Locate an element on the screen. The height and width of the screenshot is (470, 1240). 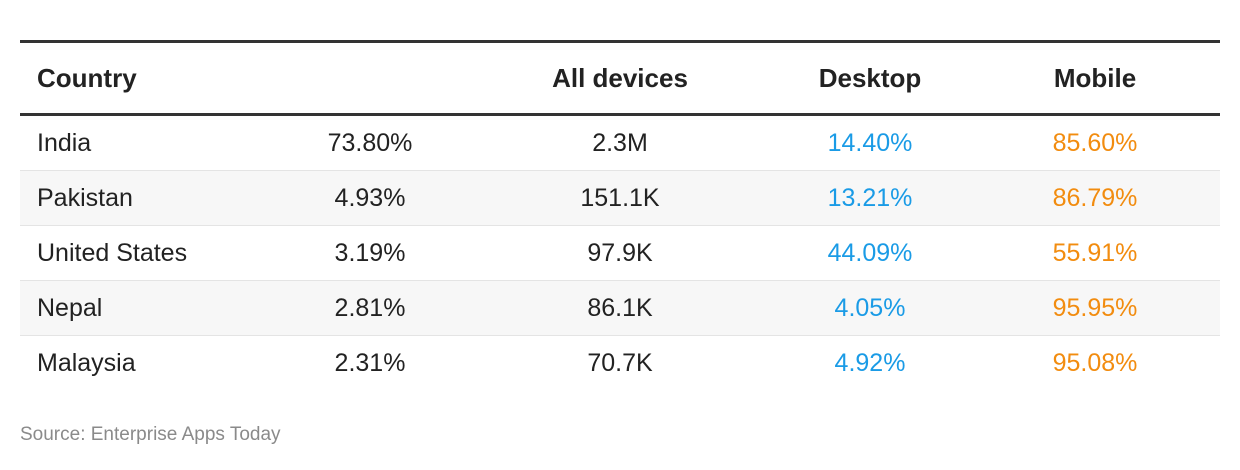
table-row: Nepal 2.81% 86.1K 4.05% 95.95% is located at coordinates (620, 307).